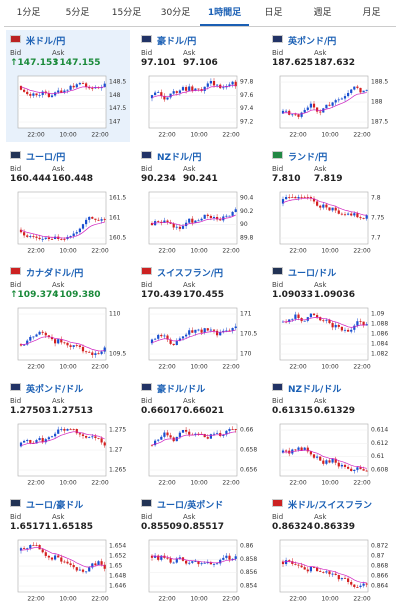 This screenshot has width=400, height=610. Describe the element at coordinates (273, 13) in the screenshot. I see `tab: 日足` at that location.